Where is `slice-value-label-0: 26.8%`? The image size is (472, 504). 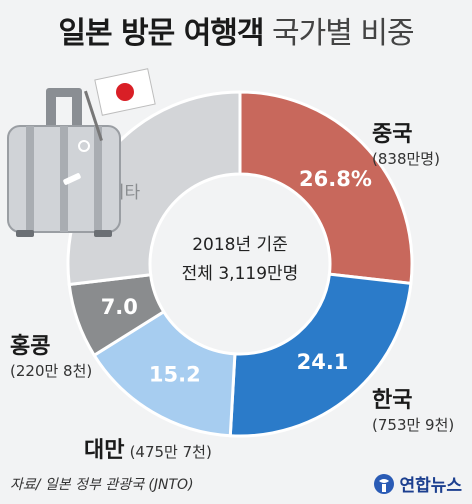
slice-value-label-0: 26.8% is located at coordinates (335, 179).